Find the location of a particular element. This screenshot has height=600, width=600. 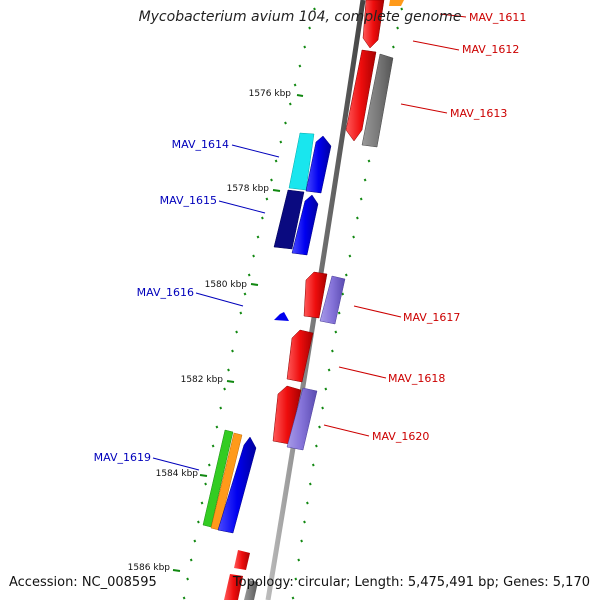

gene-label-mav-1616: MAV_1616 is located at coordinates (190, 296).